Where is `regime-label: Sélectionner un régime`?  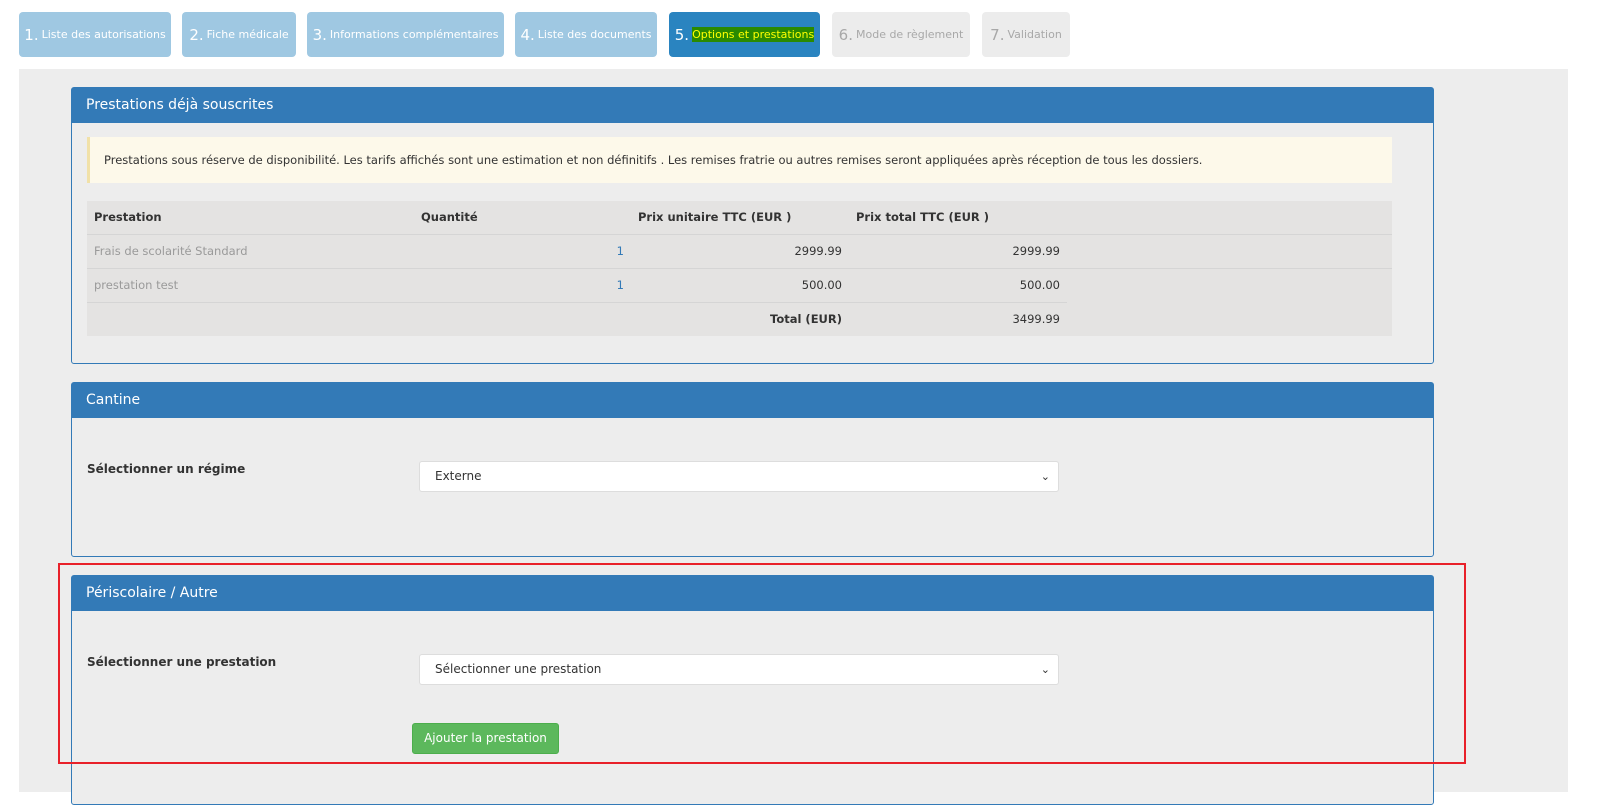 regime-label: Sélectionner un régime is located at coordinates (166, 469).